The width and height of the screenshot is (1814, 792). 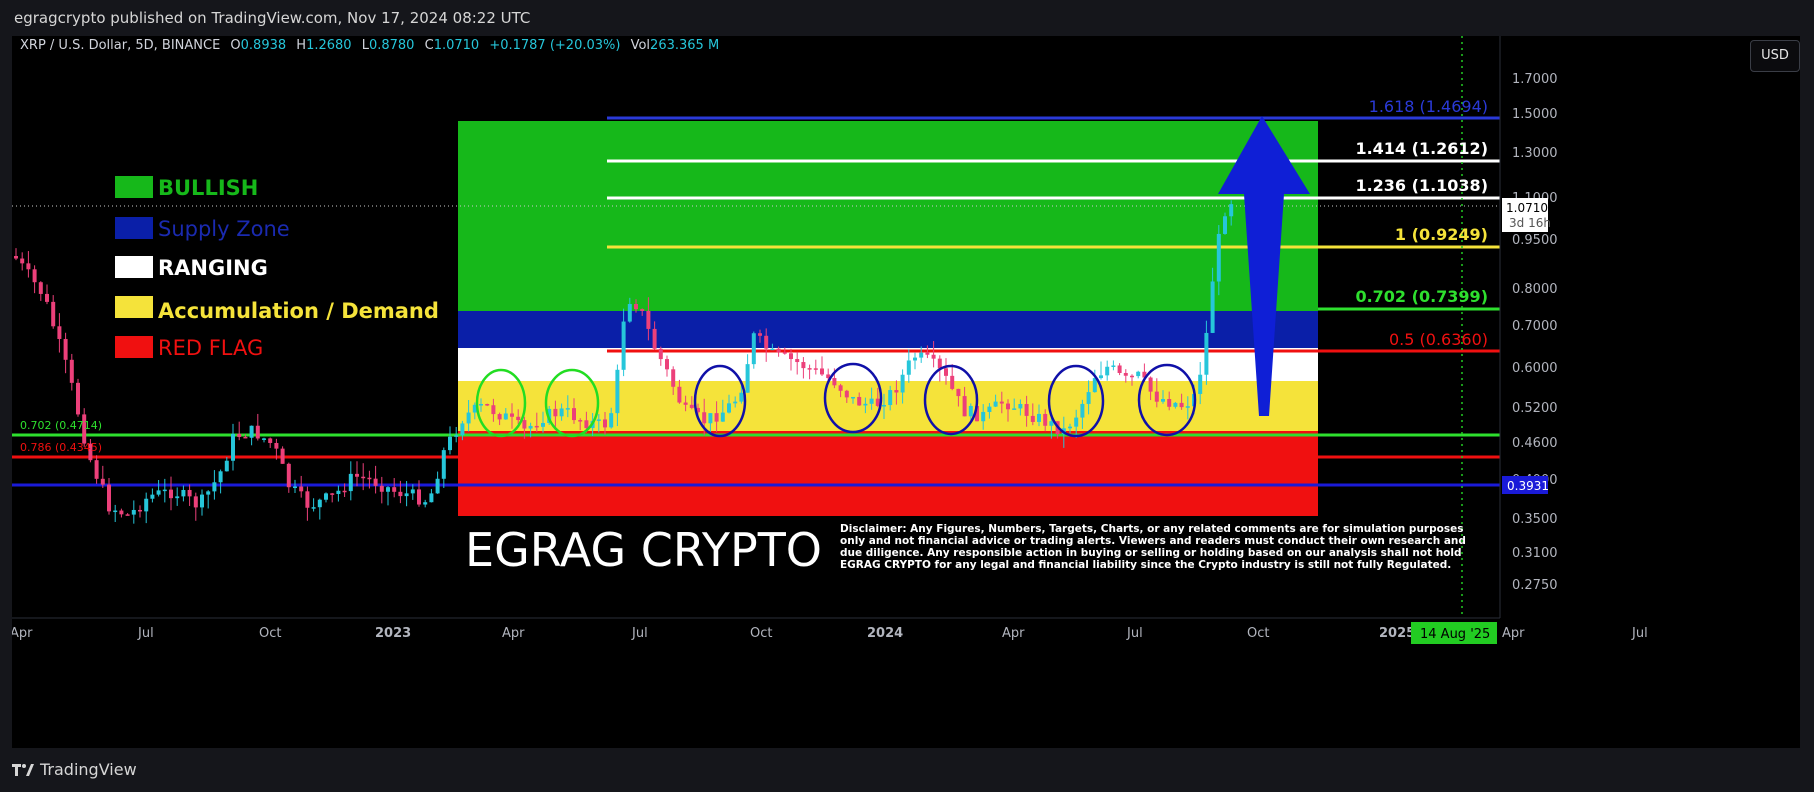 What do you see at coordinates (1535, 240) in the screenshot?
I see `price-tick: 0.9500` at bounding box center [1535, 240].